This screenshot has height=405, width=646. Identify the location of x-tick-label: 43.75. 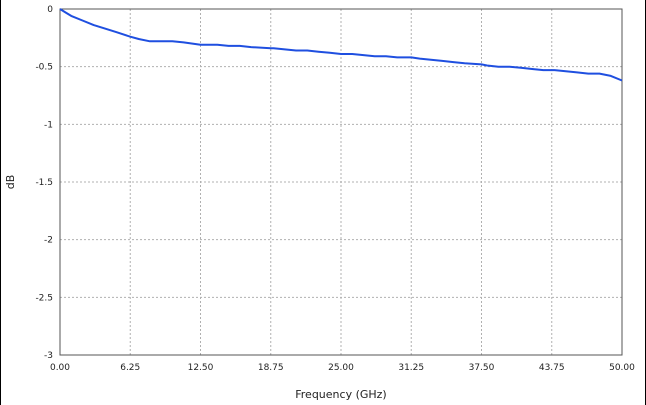
(552, 368).